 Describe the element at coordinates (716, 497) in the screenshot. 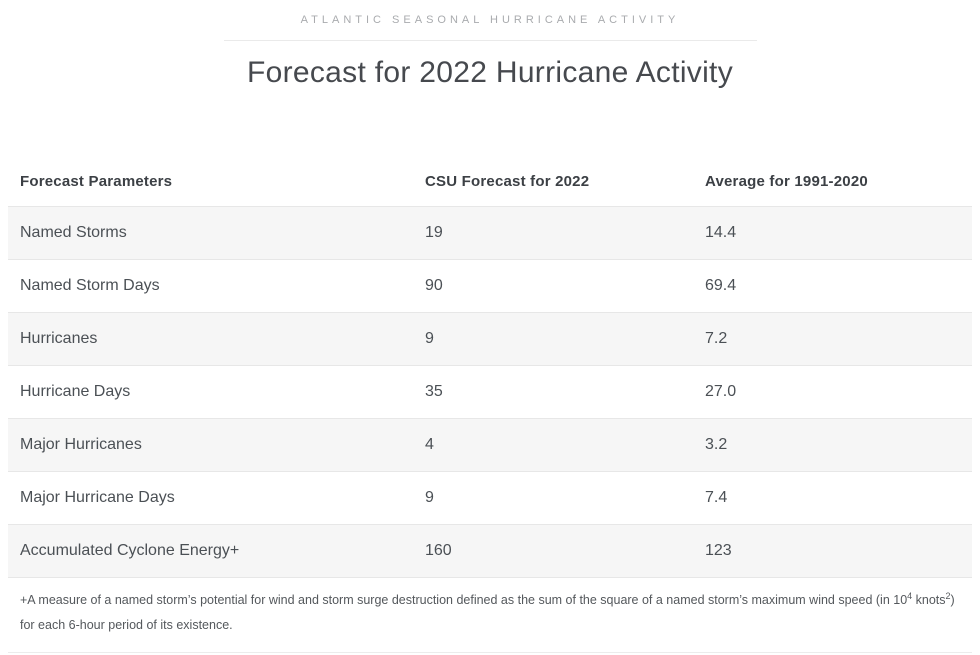

I see `cell-average: 7.4` at that location.